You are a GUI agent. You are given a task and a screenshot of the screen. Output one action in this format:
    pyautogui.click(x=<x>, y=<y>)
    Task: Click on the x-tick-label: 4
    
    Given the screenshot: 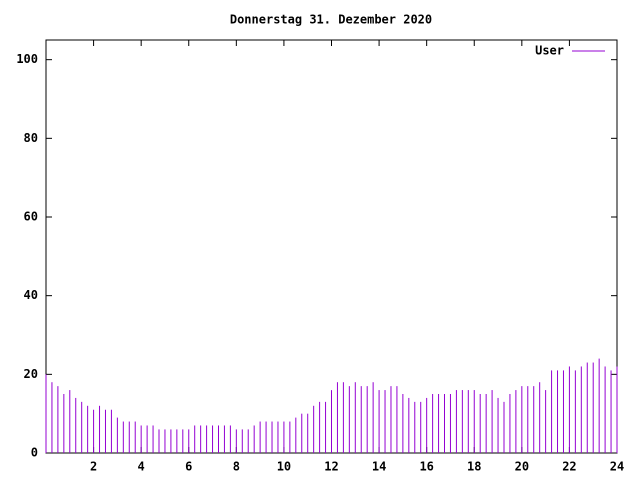 What is the action you would take?
    pyautogui.click(x=141, y=467)
    